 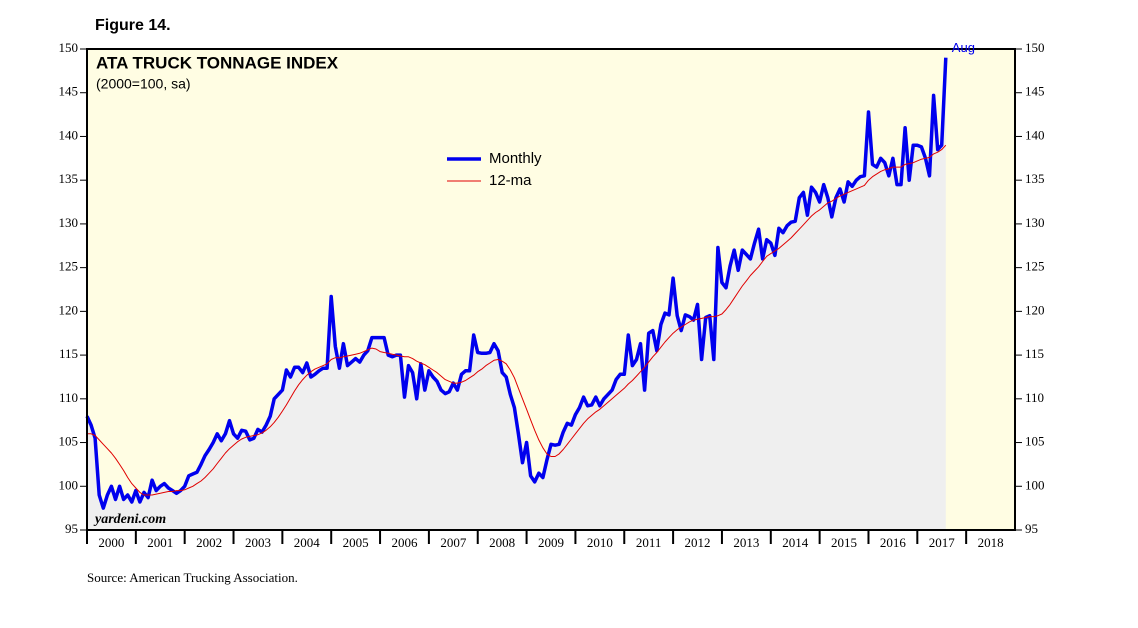 I want to click on y2-tick-label: 140, so click(x=1035, y=134).